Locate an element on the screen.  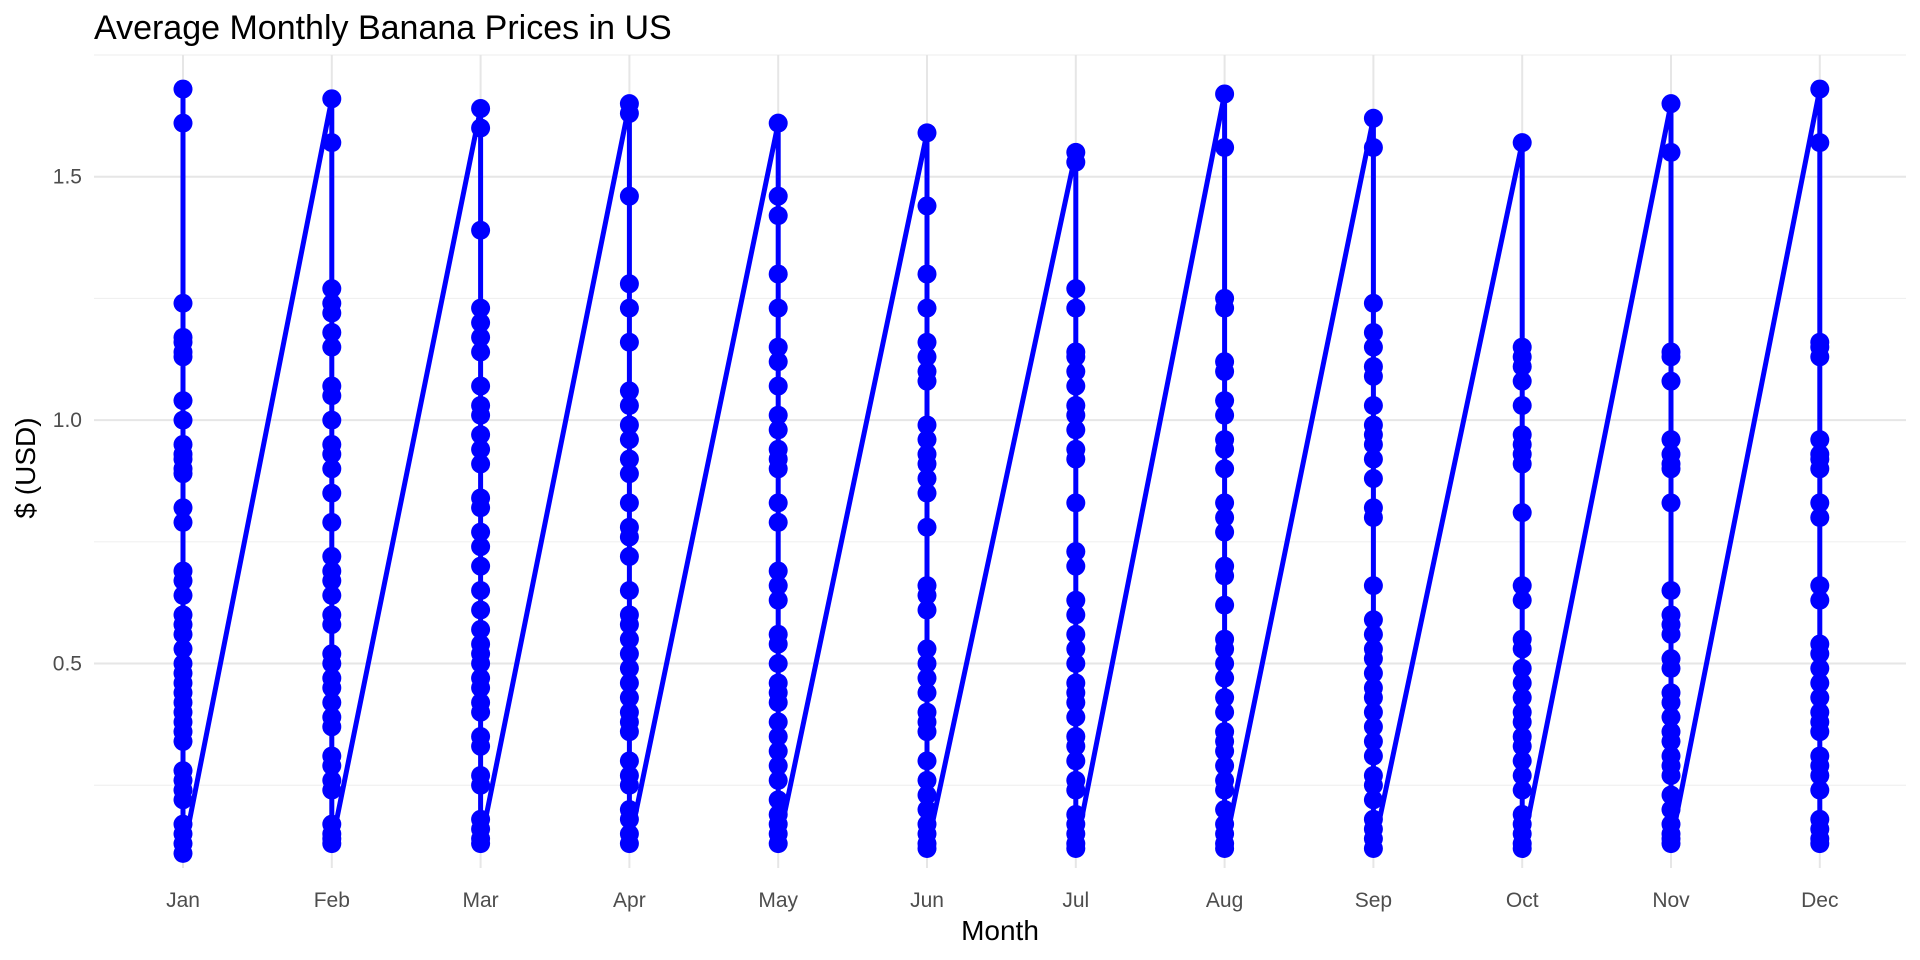
chart-title: Average Monthly Banana Prices in US is located at coordinates (383, 28).